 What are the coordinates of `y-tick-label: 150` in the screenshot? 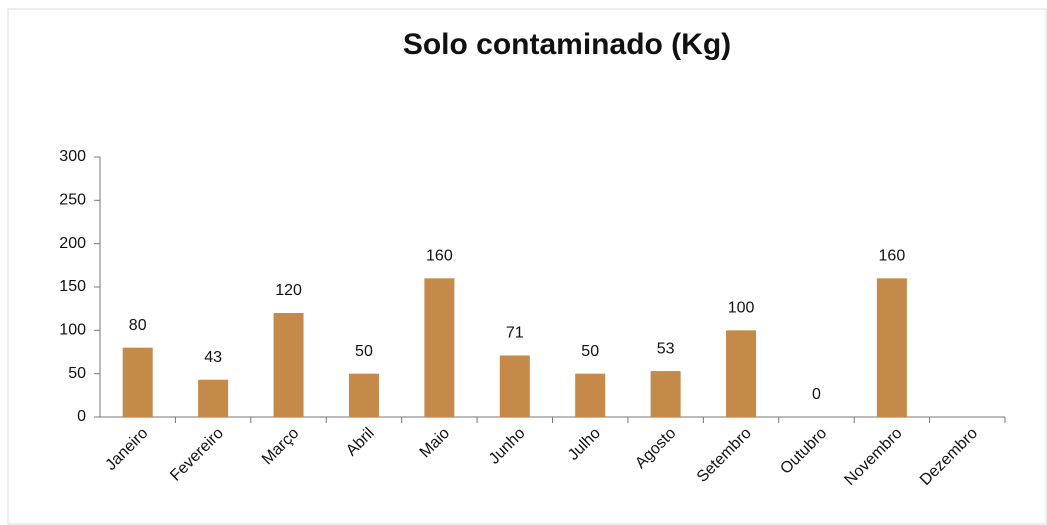 It's located at (72, 286).